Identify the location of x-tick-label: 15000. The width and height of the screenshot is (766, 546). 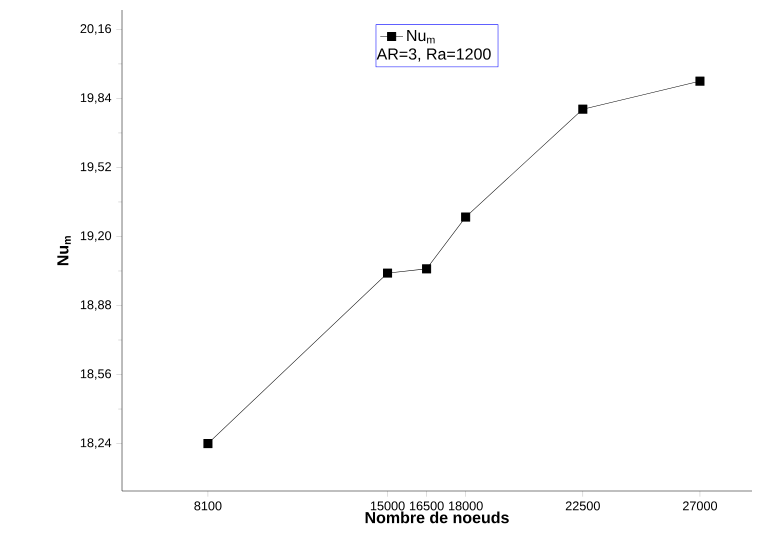
(387, 505).